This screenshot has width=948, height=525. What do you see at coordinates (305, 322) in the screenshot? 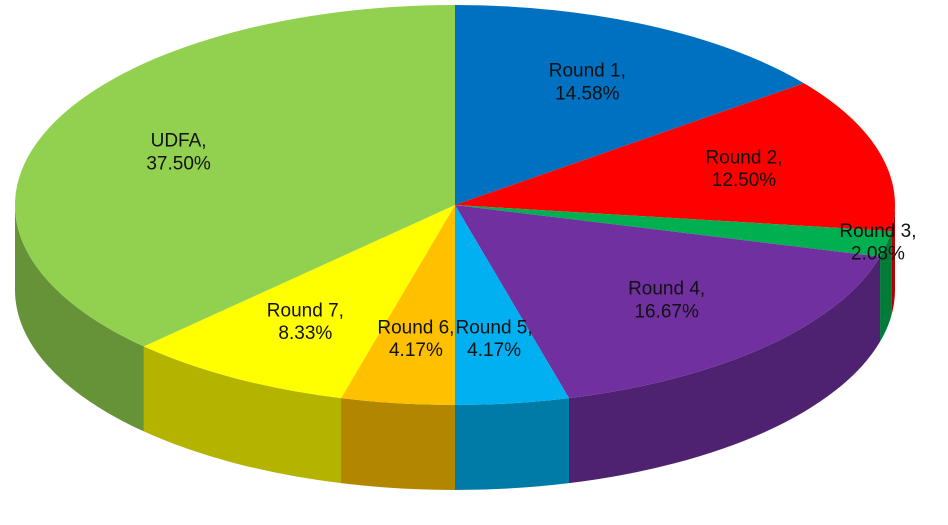
I see `data-label: Round 7, 8.33%` at bounding box center [305, 322].